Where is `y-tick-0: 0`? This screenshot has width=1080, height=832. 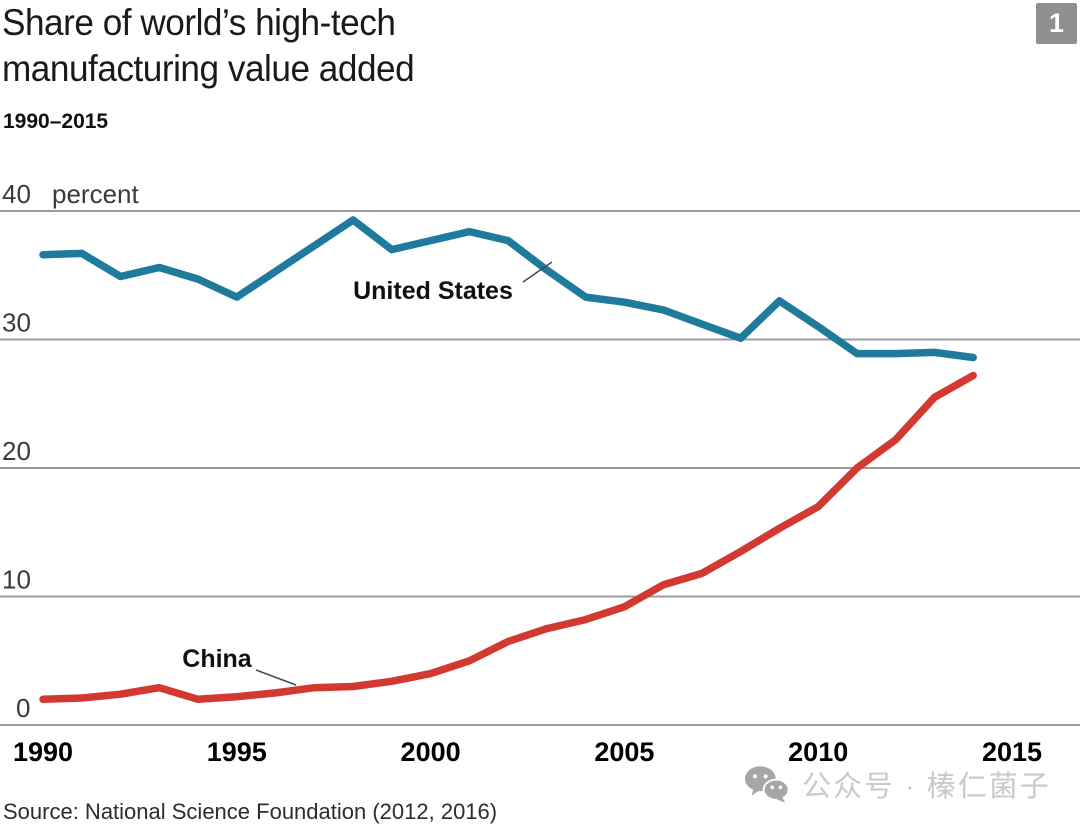
y-tick-0: 0 is located at coordinates (23, 708).